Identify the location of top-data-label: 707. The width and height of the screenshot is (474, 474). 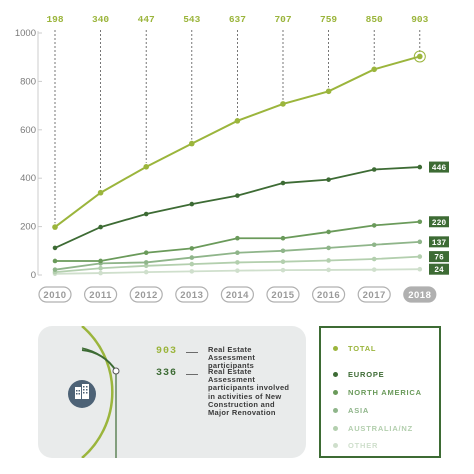
(282, 19).